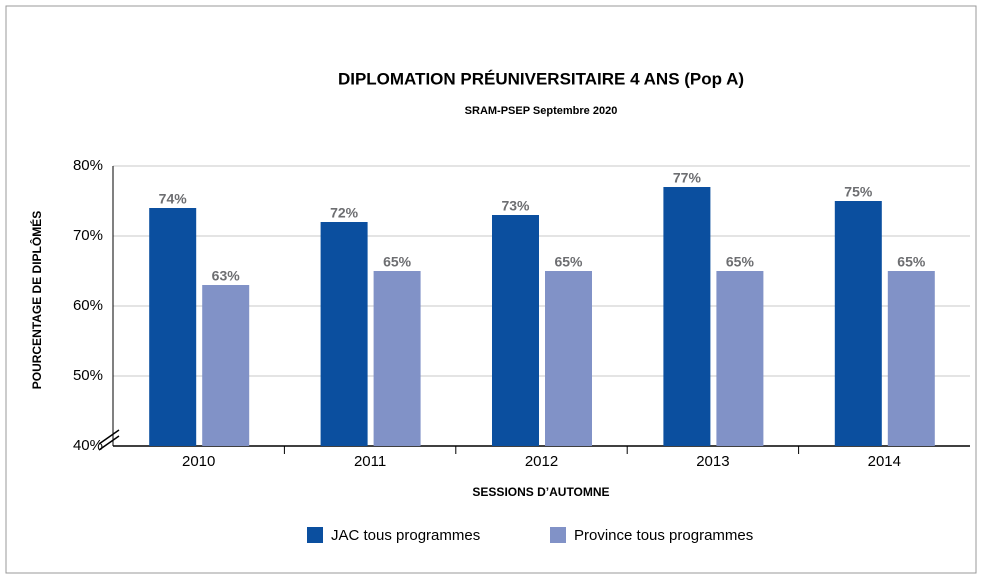 The width and height of the screenshot is (983, 579). Describe the element at coordinates (884, 461) in the screenshot. I see `x-tick-label: 2014` at that location.